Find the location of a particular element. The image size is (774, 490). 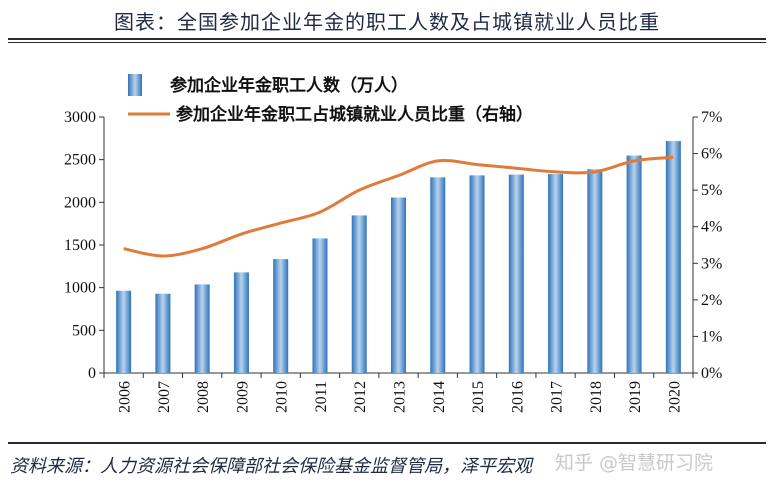

legend-bar-label: 参加企业年金职工人数（万人） is located at coordinates (289, 85).